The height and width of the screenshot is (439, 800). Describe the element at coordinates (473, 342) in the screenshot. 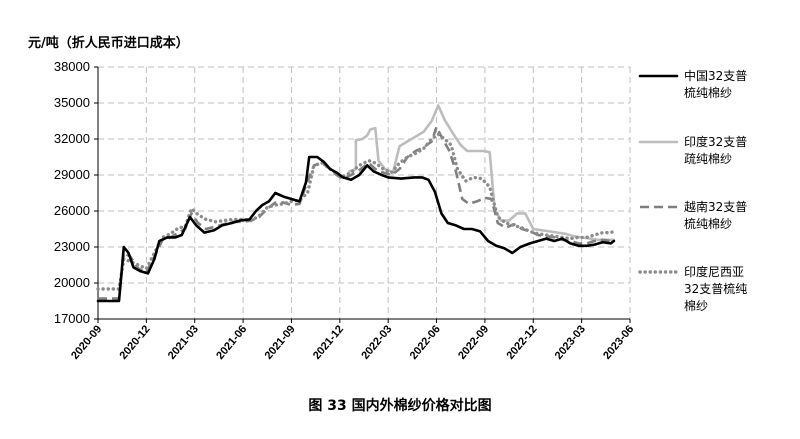

I see `x-tick-label: 2022-09` at that location.